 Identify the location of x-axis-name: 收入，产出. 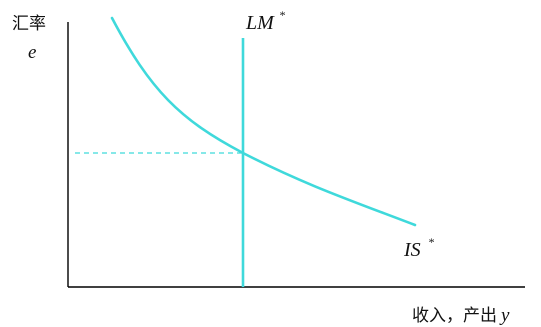
(454, 316).